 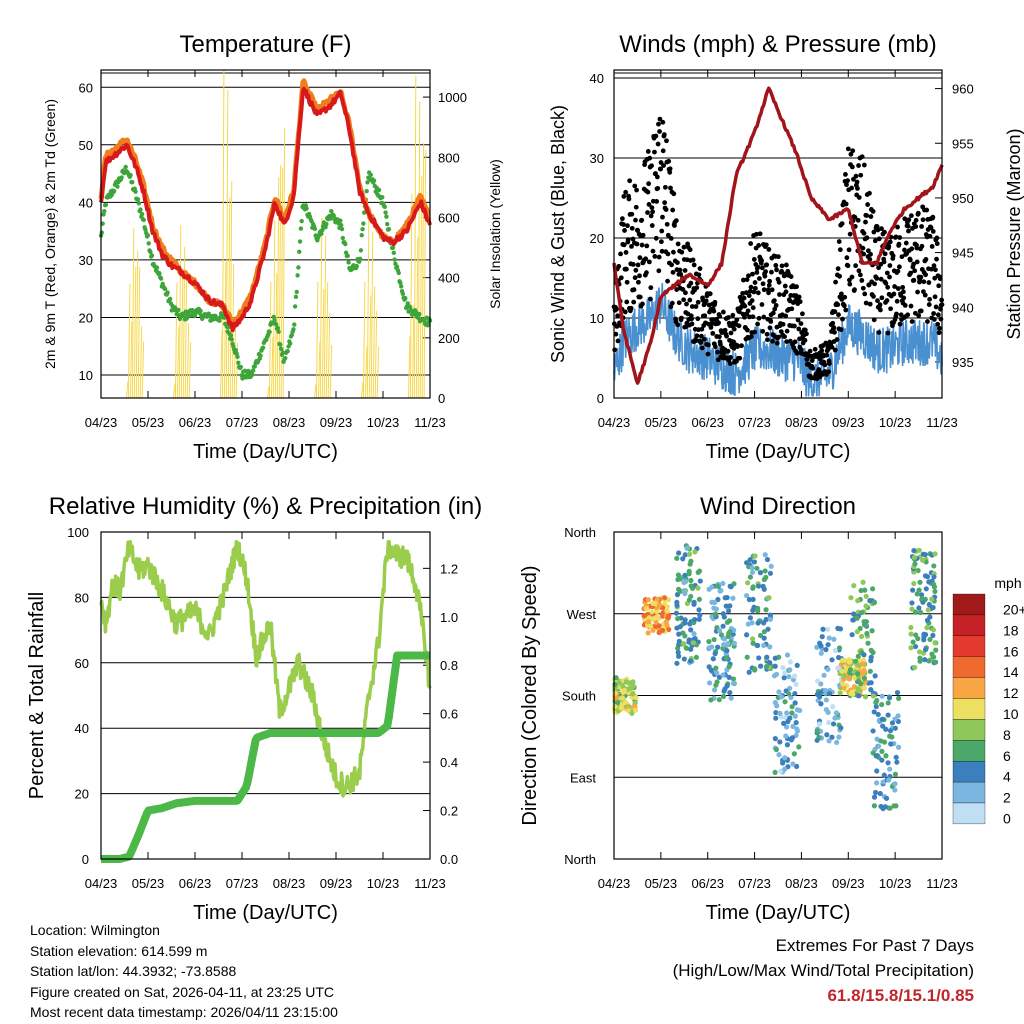 I want to click on legend-swatch, so click(x=969, y=709).